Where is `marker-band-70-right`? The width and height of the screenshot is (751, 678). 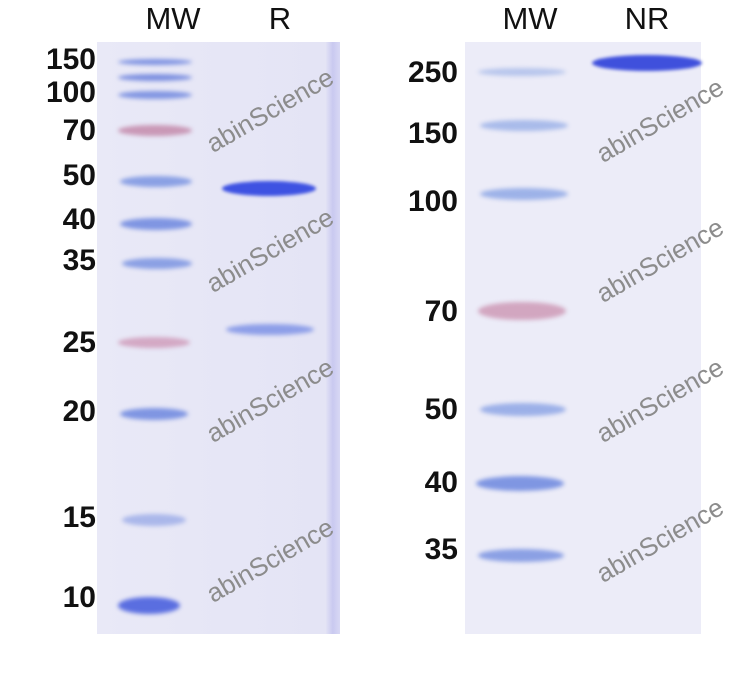 marker-band-70-right is located at coordinates (522, 311).